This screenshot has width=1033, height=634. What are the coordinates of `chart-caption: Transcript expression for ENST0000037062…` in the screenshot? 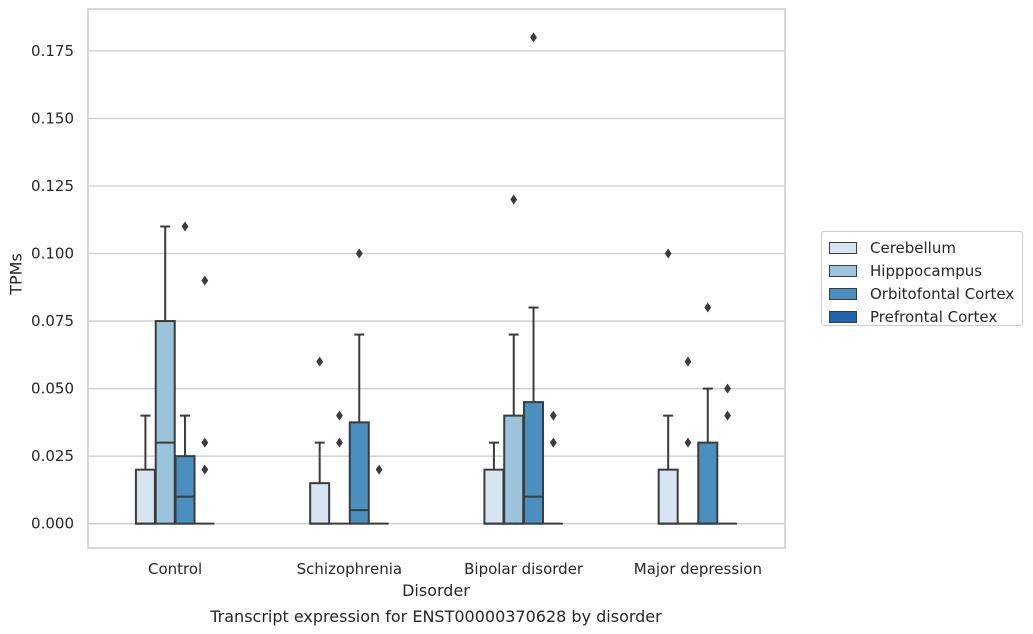 It's located at (436, 616).